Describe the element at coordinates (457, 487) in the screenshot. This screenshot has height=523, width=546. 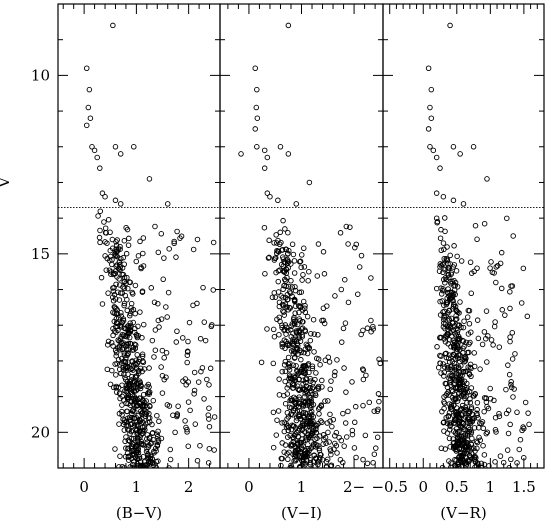
I see `x-tick-label: 0.5` at that location.